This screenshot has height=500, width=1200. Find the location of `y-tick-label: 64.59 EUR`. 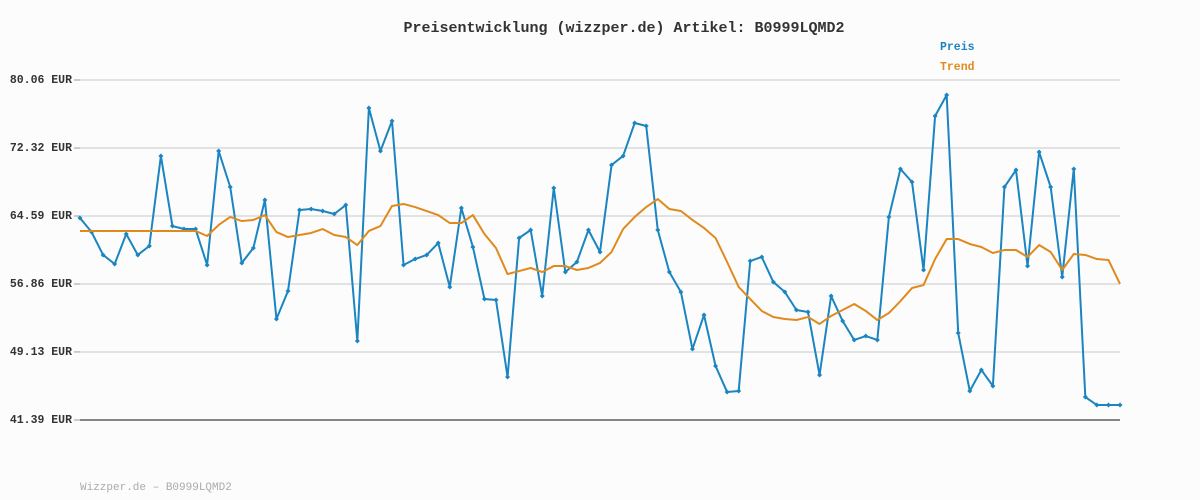

y-tick-label: 64.59 EUR is located at coordinates (41, 216).